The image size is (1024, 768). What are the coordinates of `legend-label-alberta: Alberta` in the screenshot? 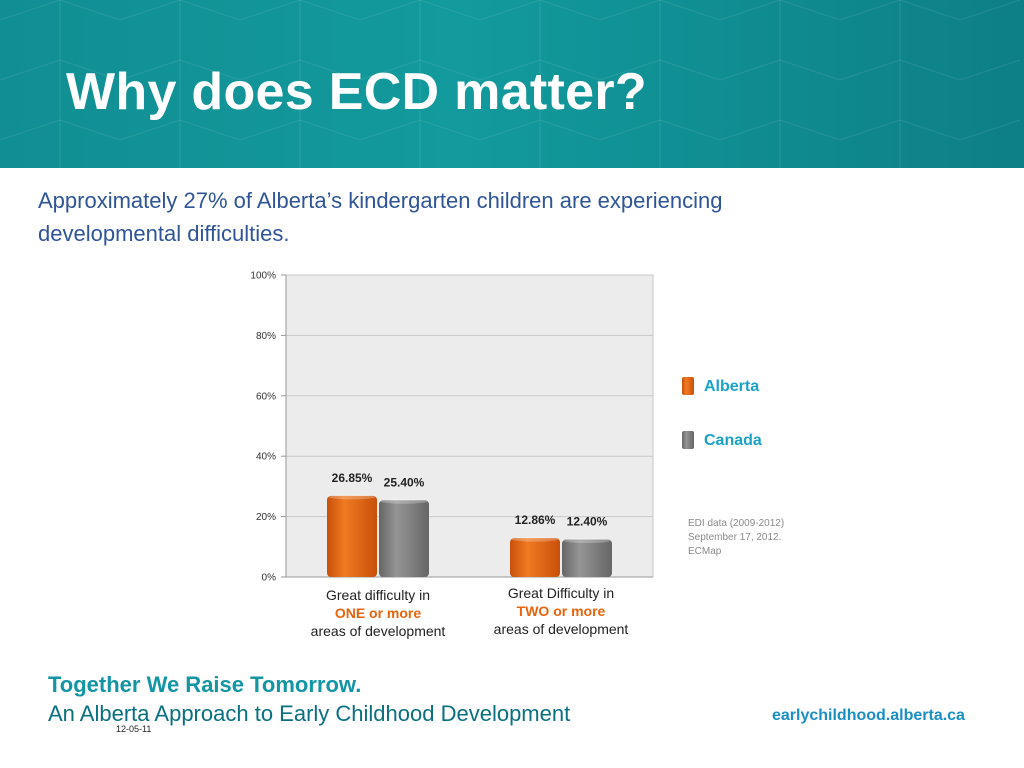 It's located at (731, 386).